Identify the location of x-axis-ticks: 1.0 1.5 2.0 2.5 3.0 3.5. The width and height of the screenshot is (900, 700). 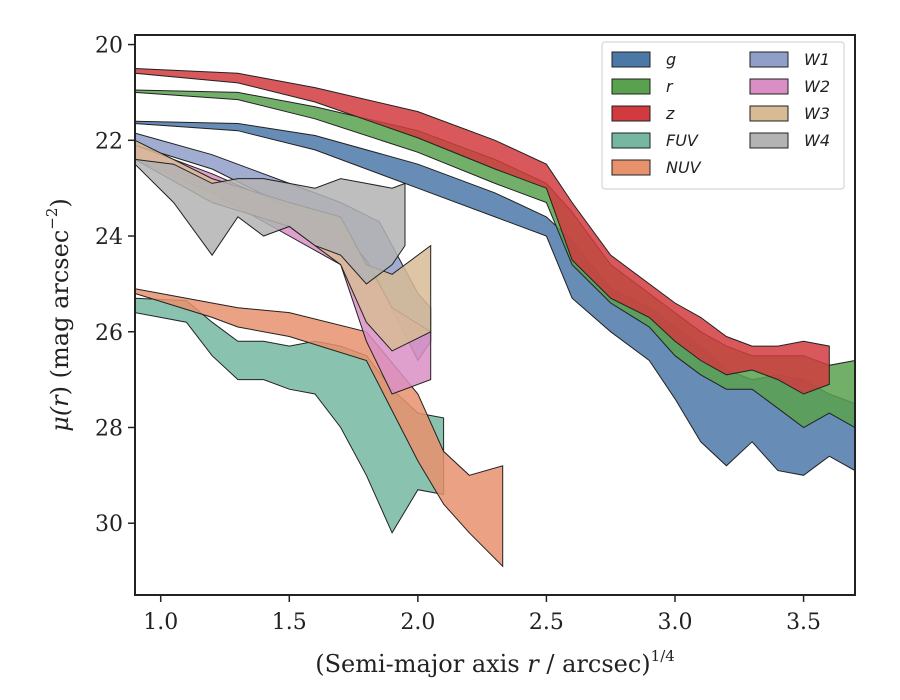
(482, 615).